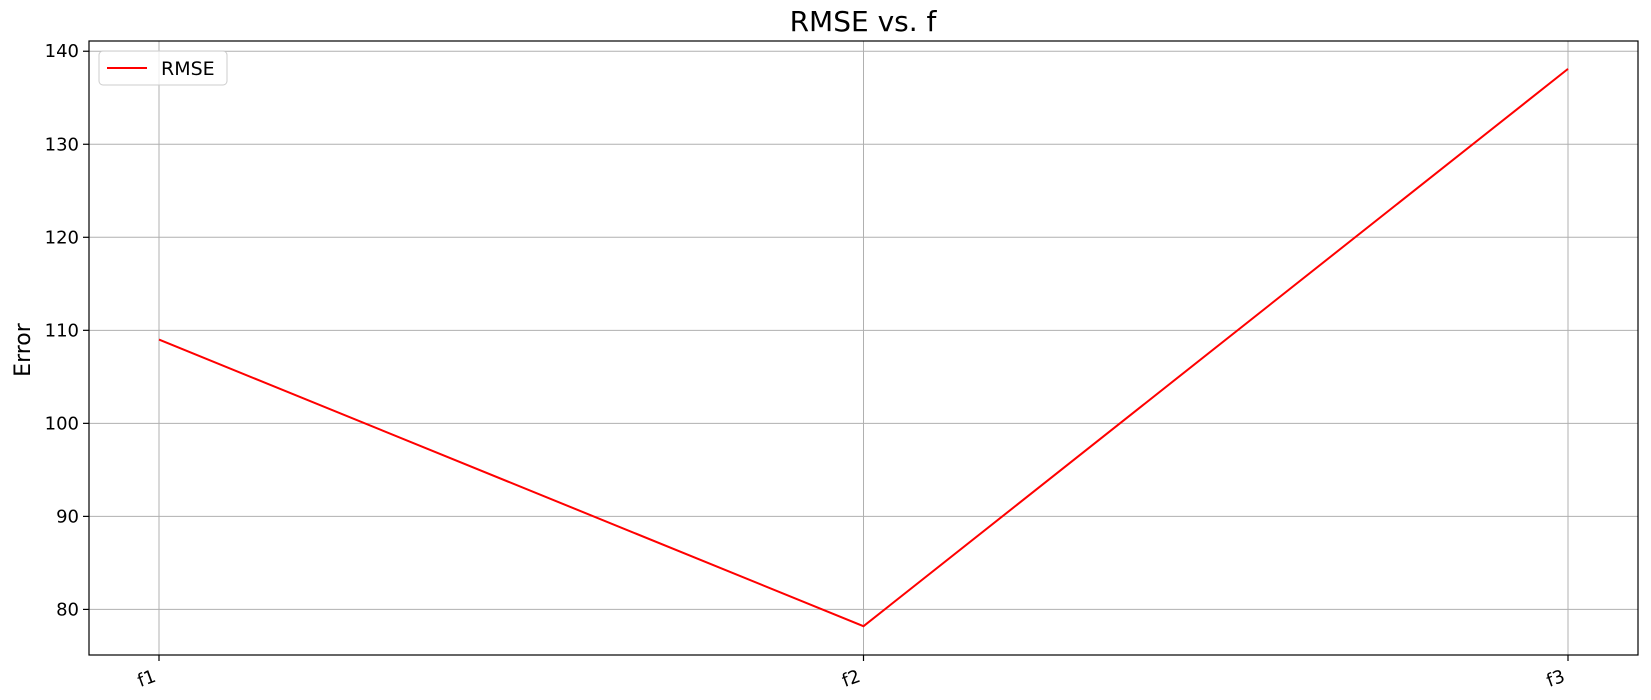 Image resolution: width=1651 pixels, height=700 pixels. I want to click on y-axis-label: Error, so click(23, 349).